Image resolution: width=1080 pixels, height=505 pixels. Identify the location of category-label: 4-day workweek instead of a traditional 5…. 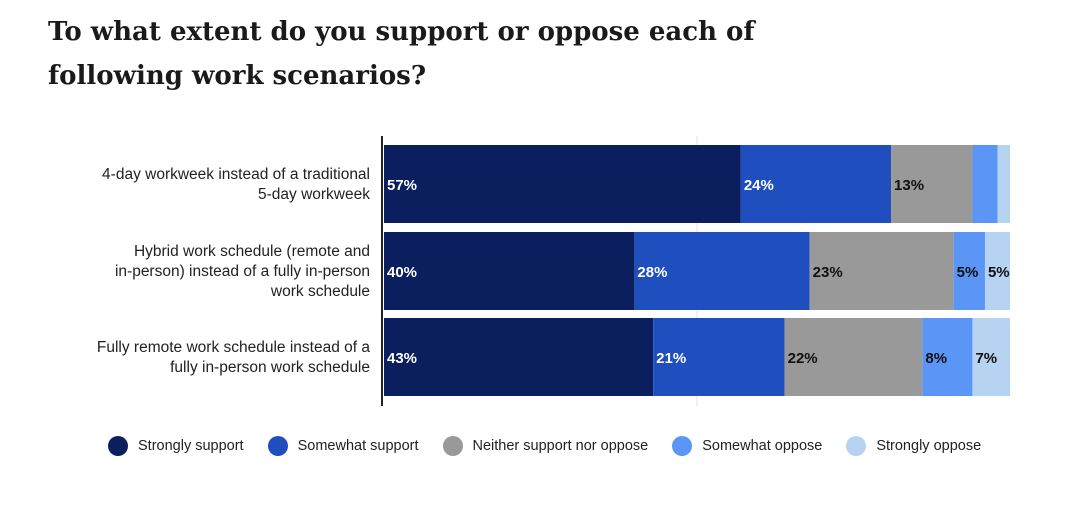
(236, 184).